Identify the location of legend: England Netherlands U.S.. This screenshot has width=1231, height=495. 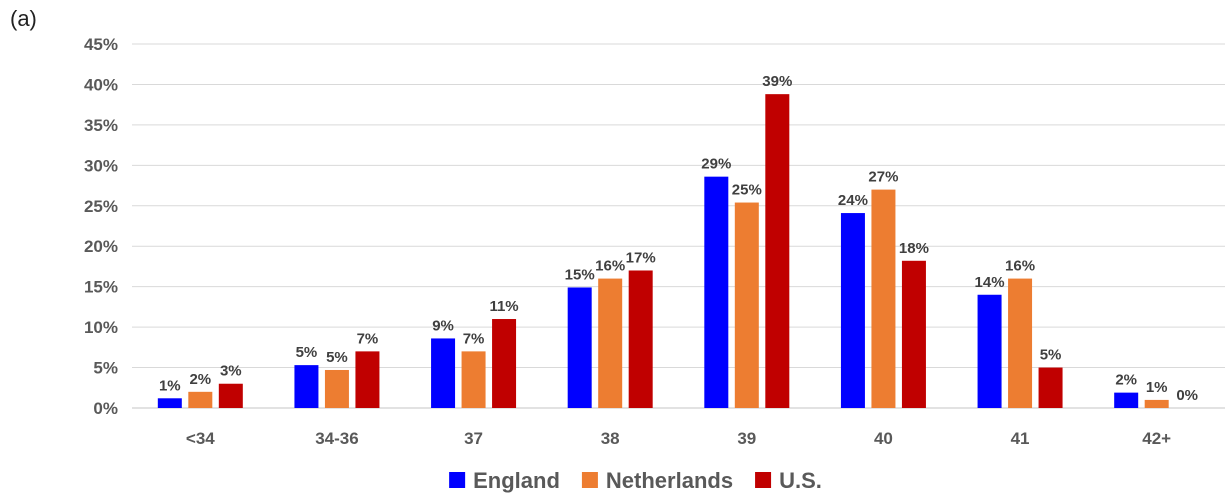
(635, 480).